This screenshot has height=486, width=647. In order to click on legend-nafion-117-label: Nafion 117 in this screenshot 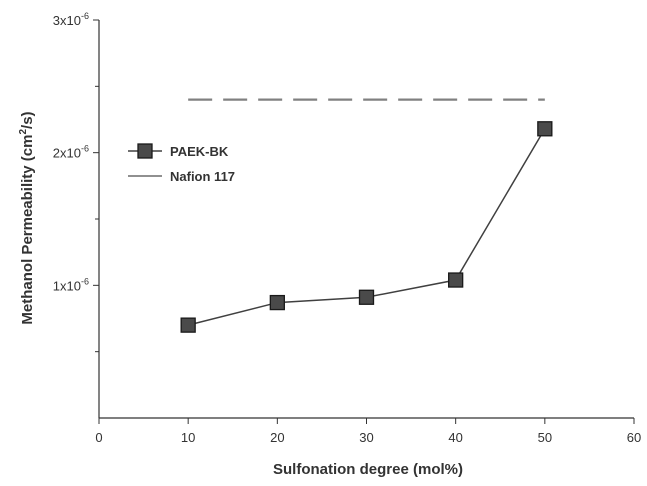, I will do `click(202, 176)`.